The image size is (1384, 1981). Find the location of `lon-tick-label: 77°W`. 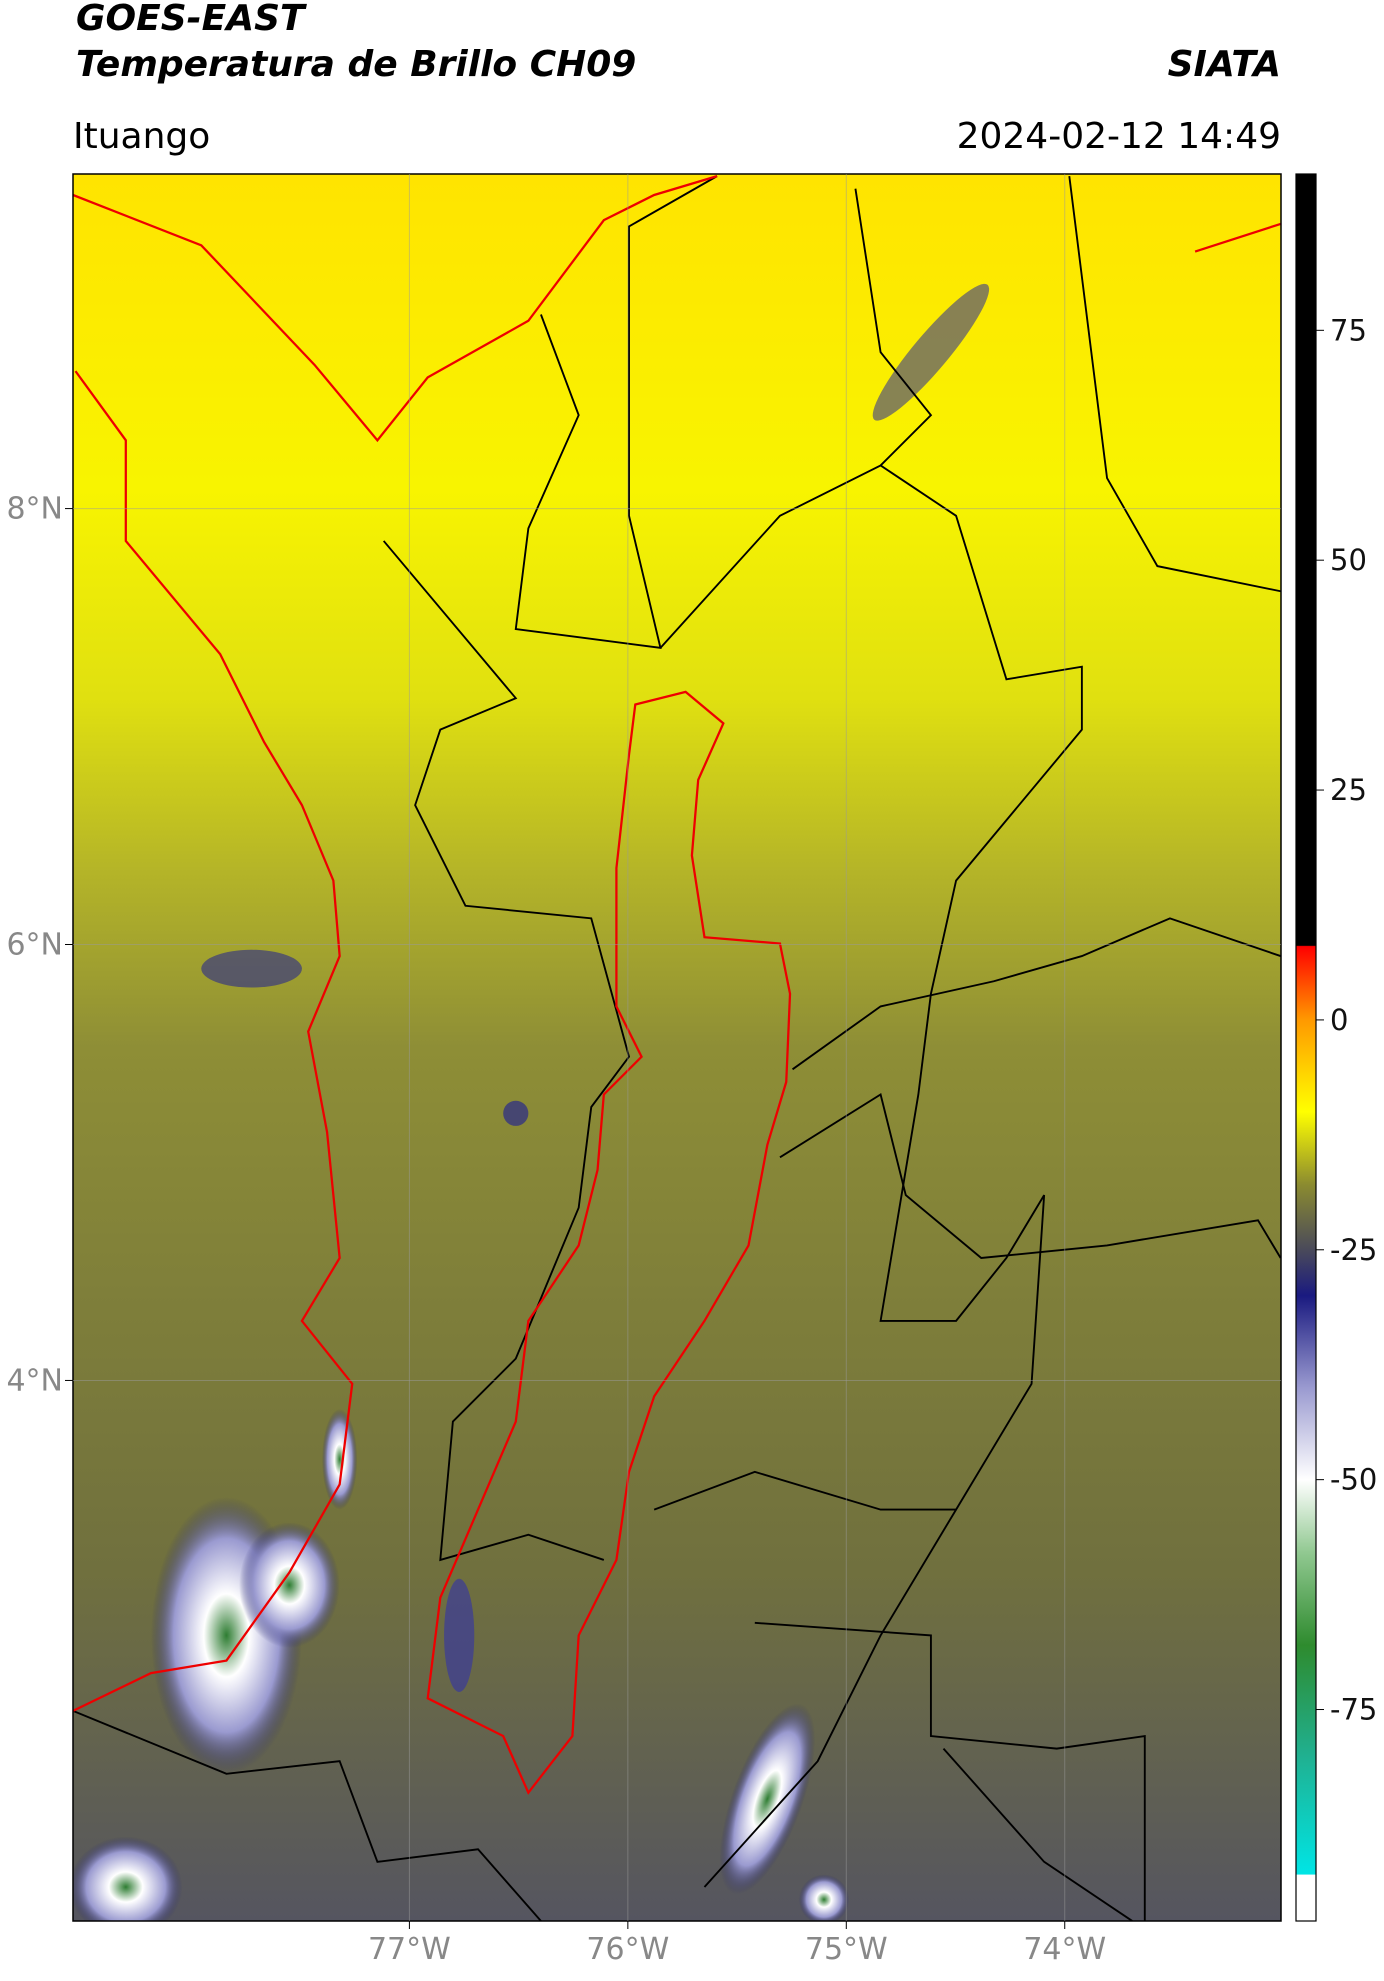

lon-tick-label: 77°W is located at coordinates (409, 1949).